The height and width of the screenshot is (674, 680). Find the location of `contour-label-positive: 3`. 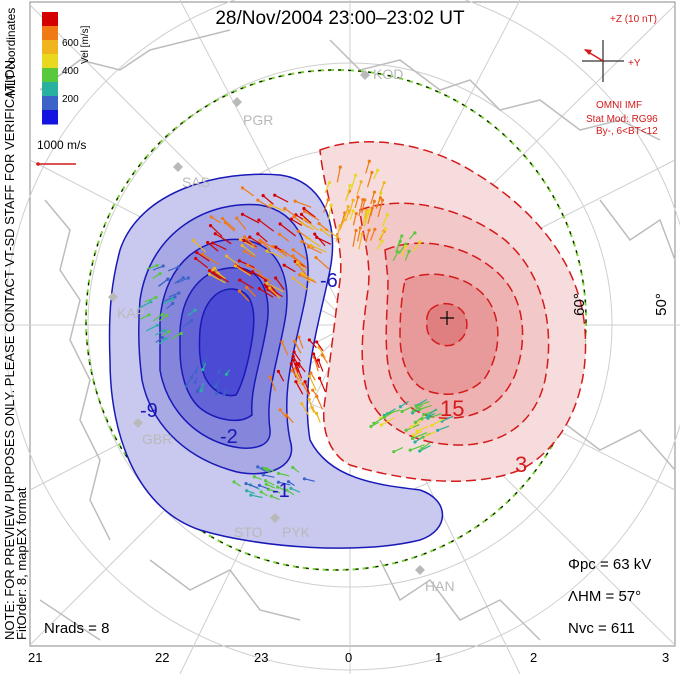

contour-label-positive: 3 is located at coordinates (521, 464).